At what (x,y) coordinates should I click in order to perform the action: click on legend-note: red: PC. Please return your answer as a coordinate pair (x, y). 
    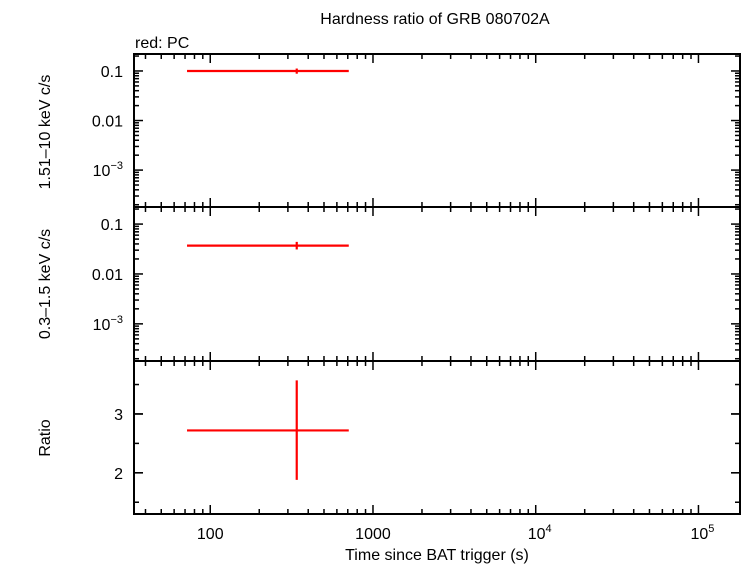
    Looking at the image, I should click on (162, 43).